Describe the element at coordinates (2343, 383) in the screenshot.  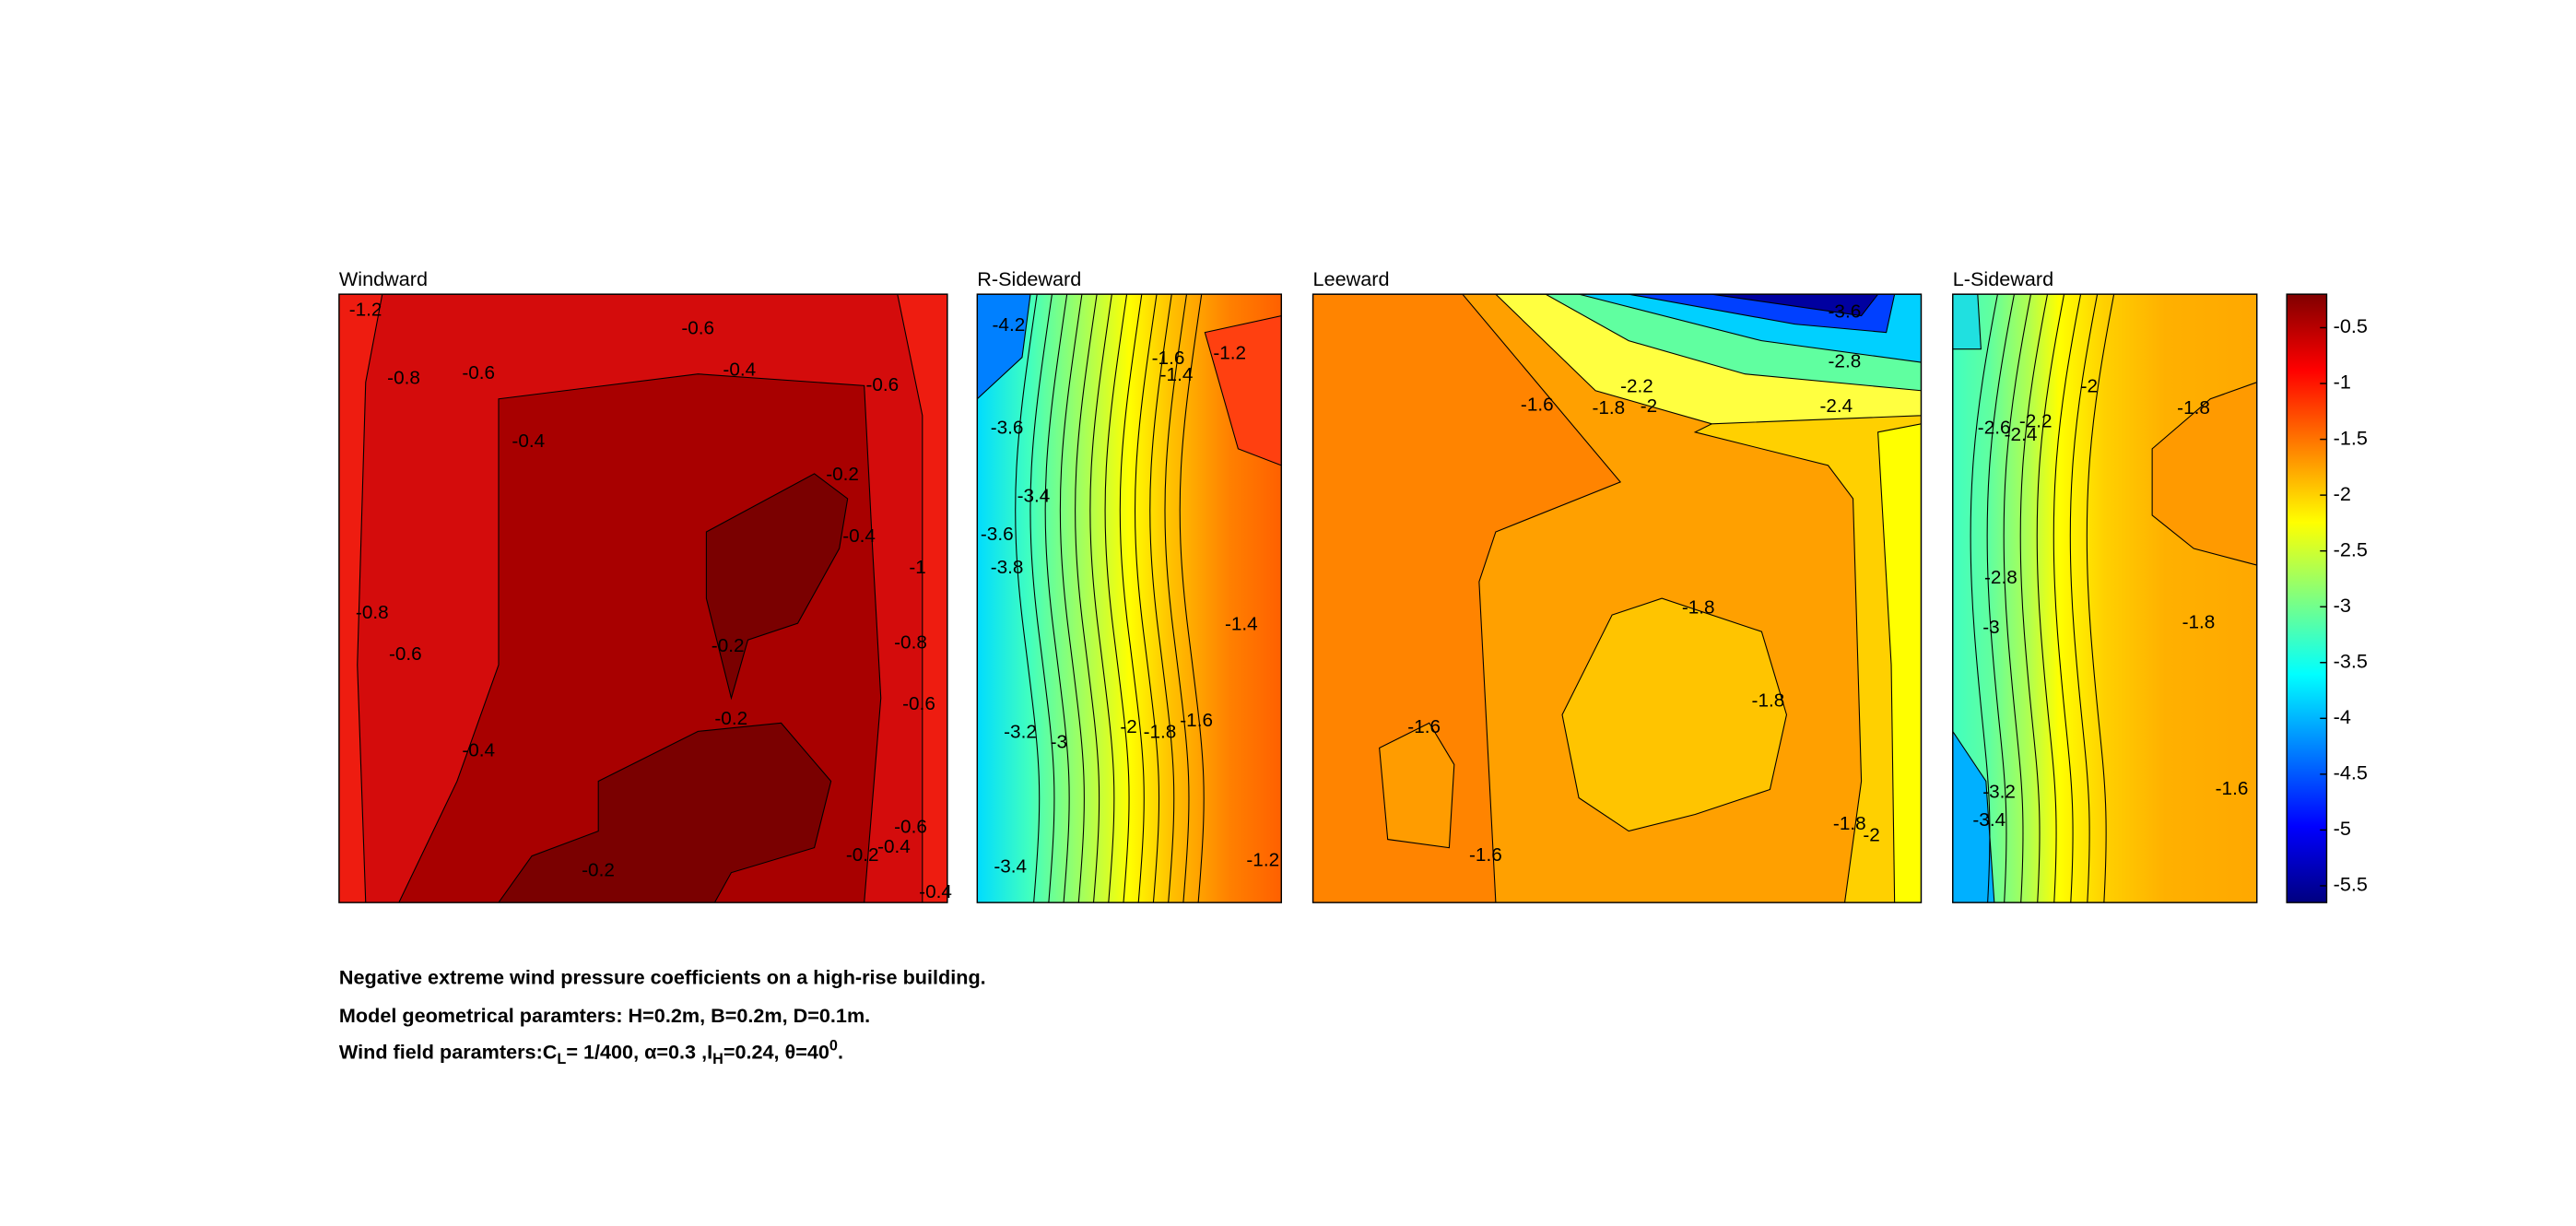
I see `colorbar-tick-label: -1` at that location.